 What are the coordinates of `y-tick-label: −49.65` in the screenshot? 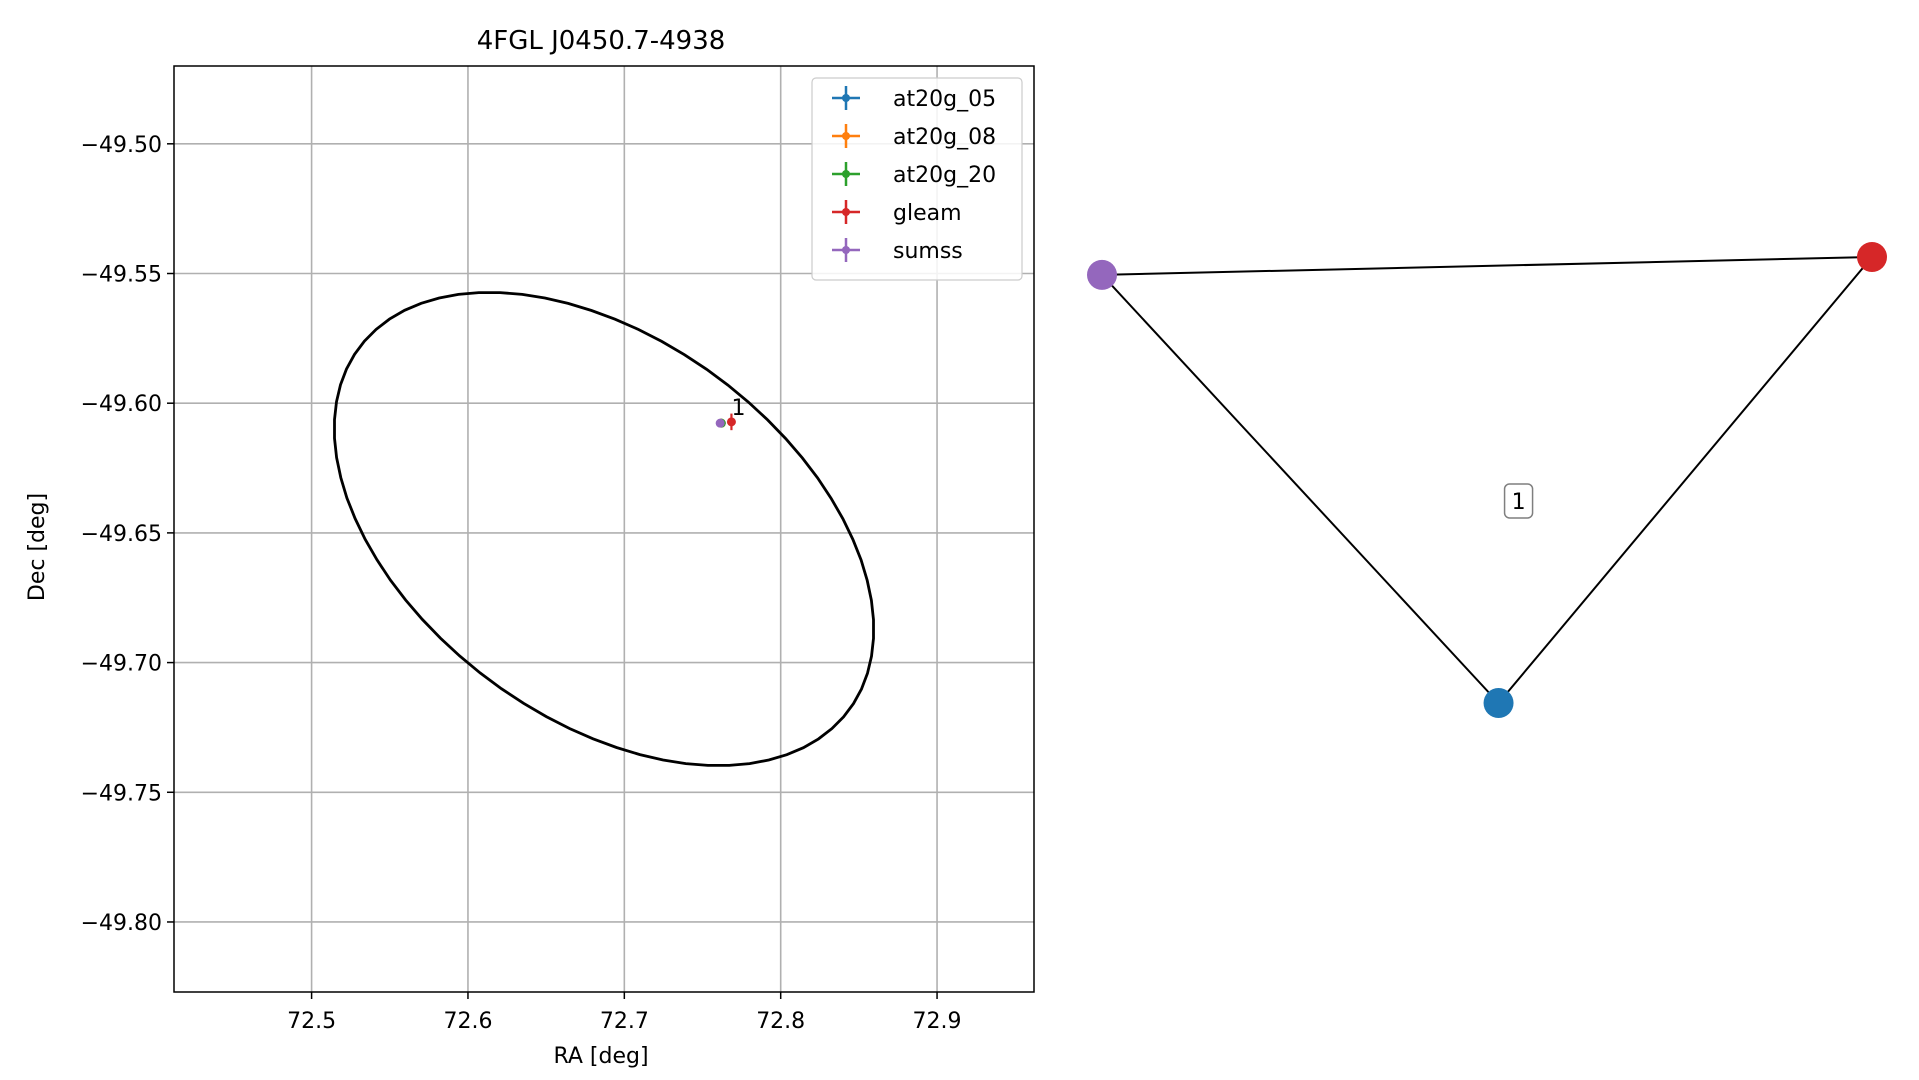 It's located at (121, 534).